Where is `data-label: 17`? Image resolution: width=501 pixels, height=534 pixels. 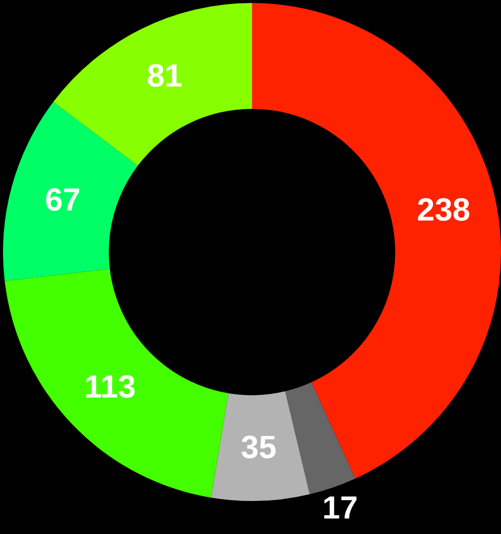
data-label: 17 is located at coordinates (340, 507).